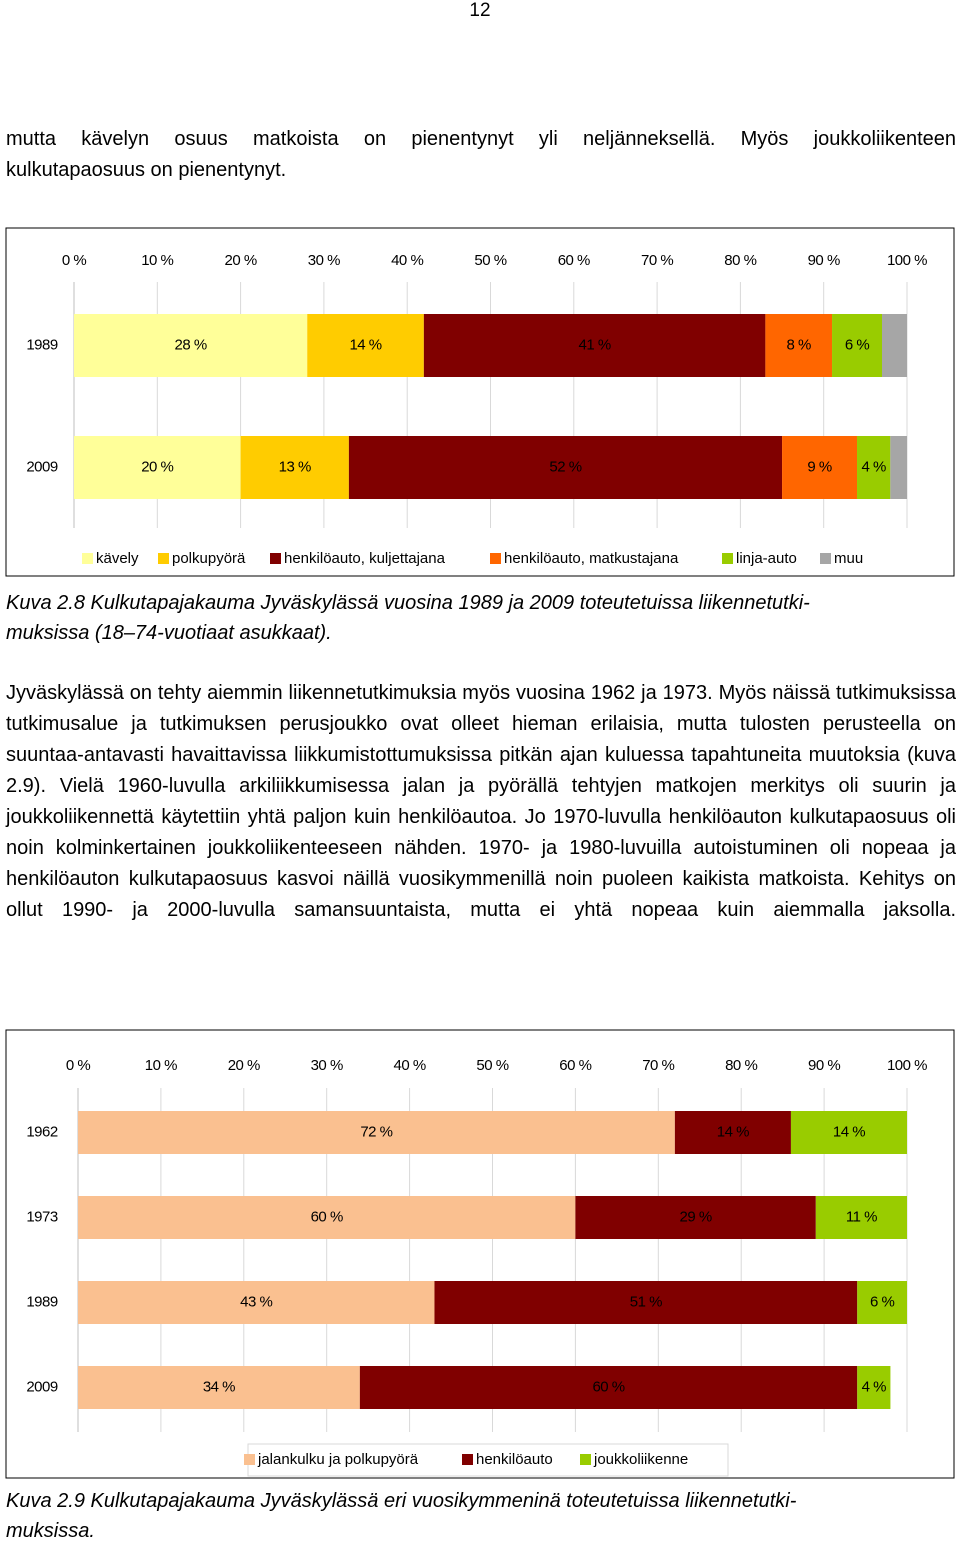  Describe the element at coordinates (365, 558) in the screenshot. I see `chart1-legend-label: henkilöauto, kuljettajana` at that location.